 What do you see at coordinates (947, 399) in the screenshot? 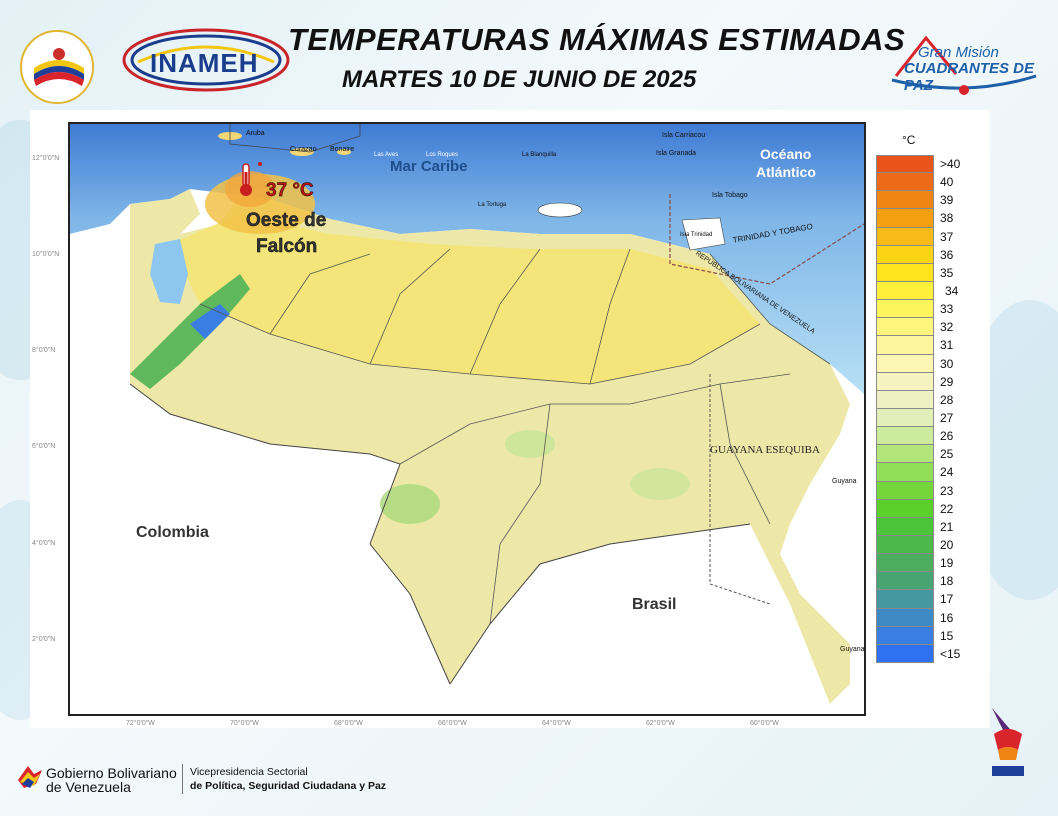
I see `legend-label: 28` at bounding box center [947, 399].